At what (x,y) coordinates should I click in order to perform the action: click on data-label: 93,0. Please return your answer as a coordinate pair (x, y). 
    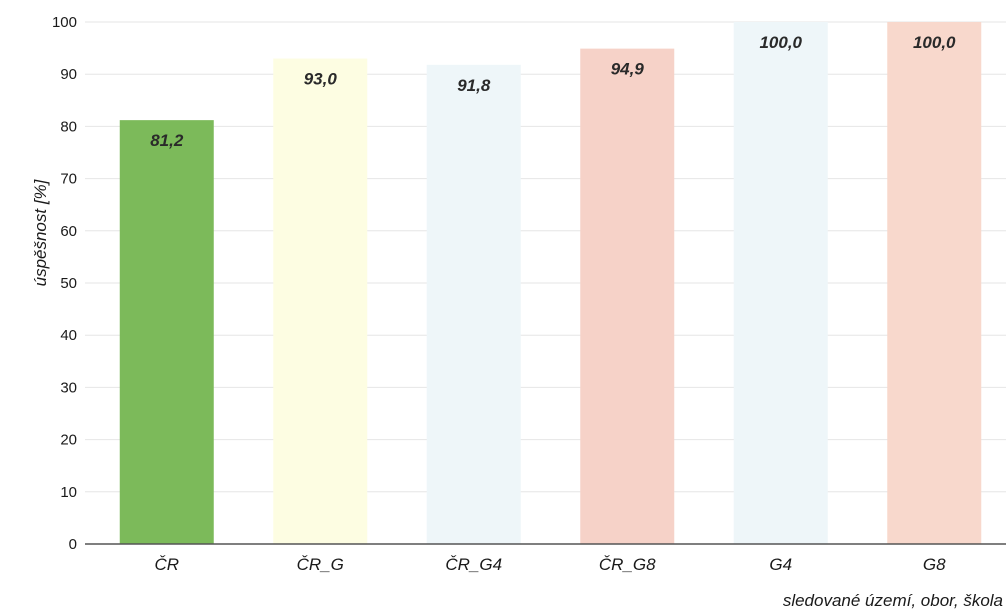
    Looking at the image, I should click on (321, 79).